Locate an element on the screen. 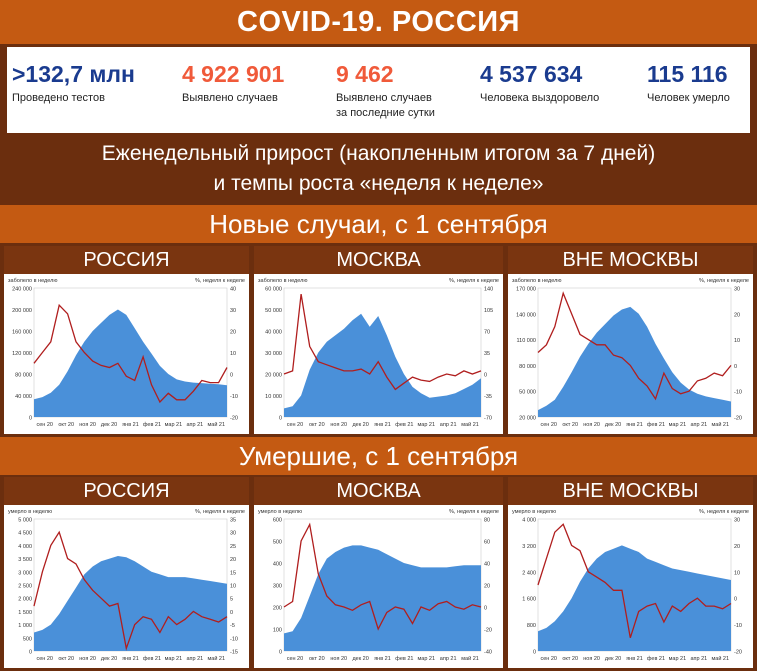 The height and width of the screenshot is (671, 757). y2-tick-label: 40 is located at coordinates (233, 290).